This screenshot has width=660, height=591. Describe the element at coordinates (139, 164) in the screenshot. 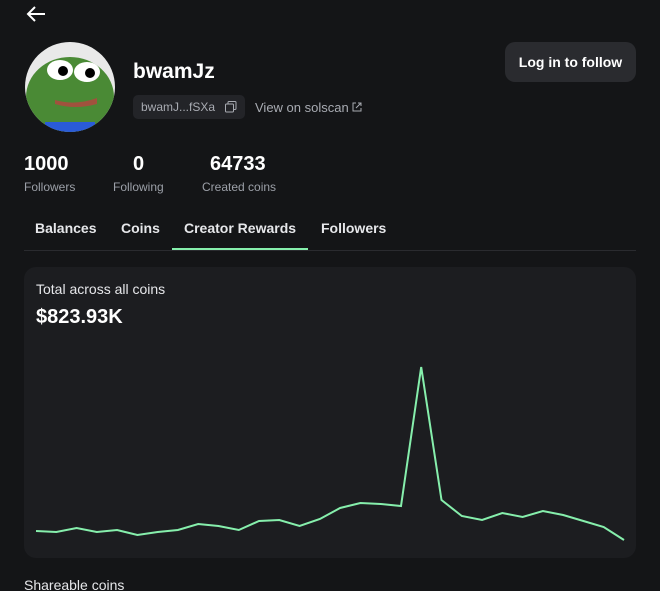

I see `stat-value: 0` at that location.